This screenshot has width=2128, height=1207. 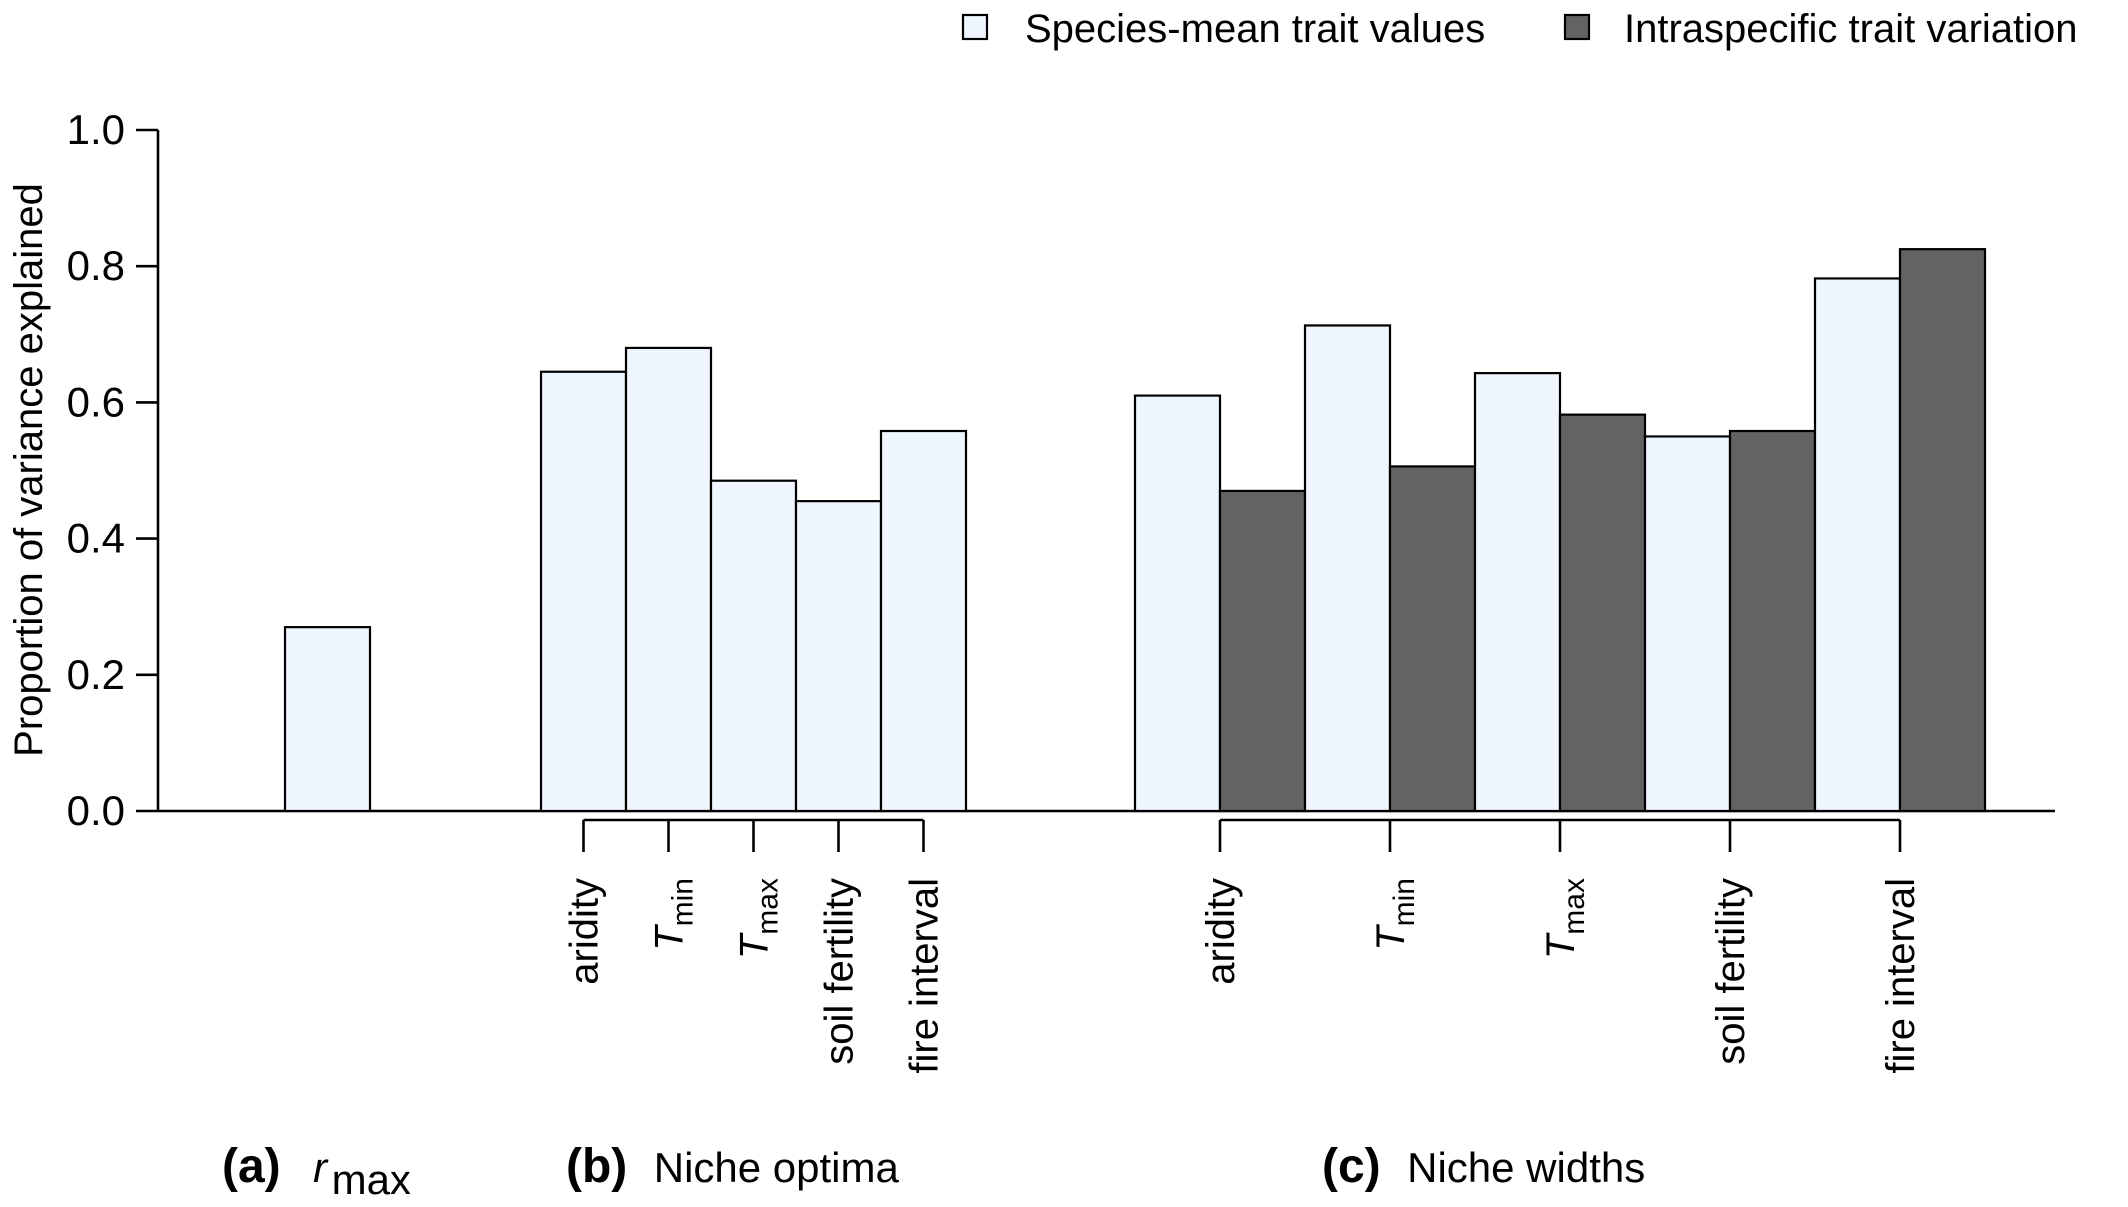 What do you see at coordinates (975, 27) in the screenshot?
I see `legend-swatch-species-mean` at bounding box center [975, 27].